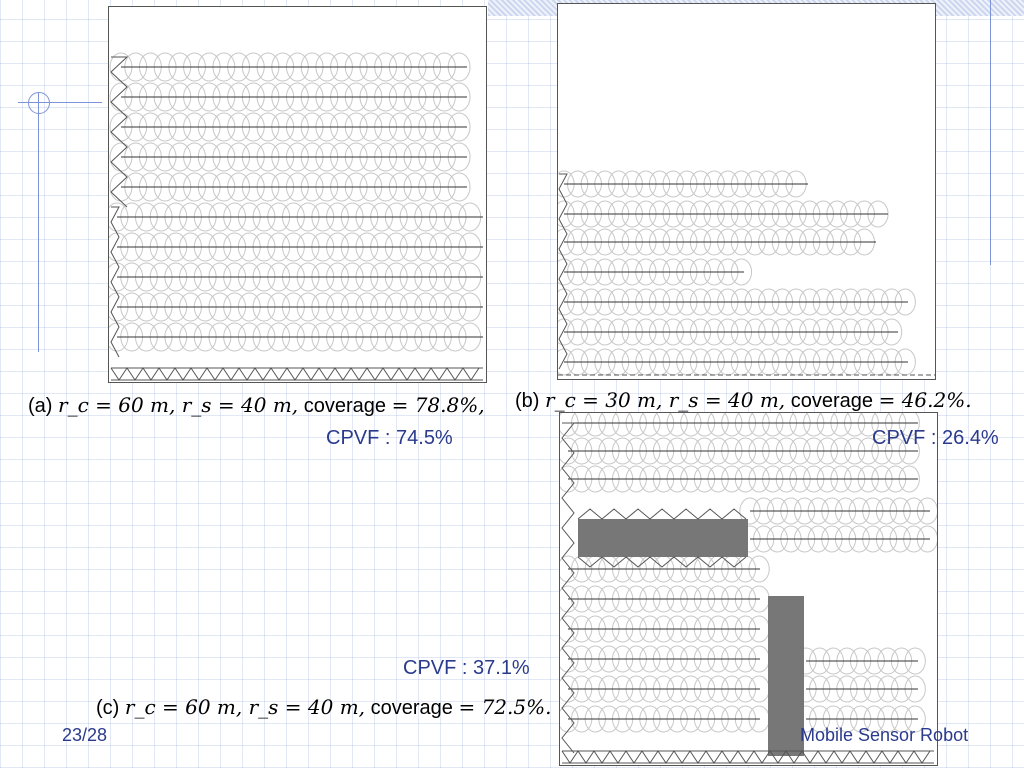 The width and height of the screenshot is (1024, 768). Describe the element at coordinates (935, 438) in the screenshot. I see `cpvf-b: CPVF : 26.4%` at that location.